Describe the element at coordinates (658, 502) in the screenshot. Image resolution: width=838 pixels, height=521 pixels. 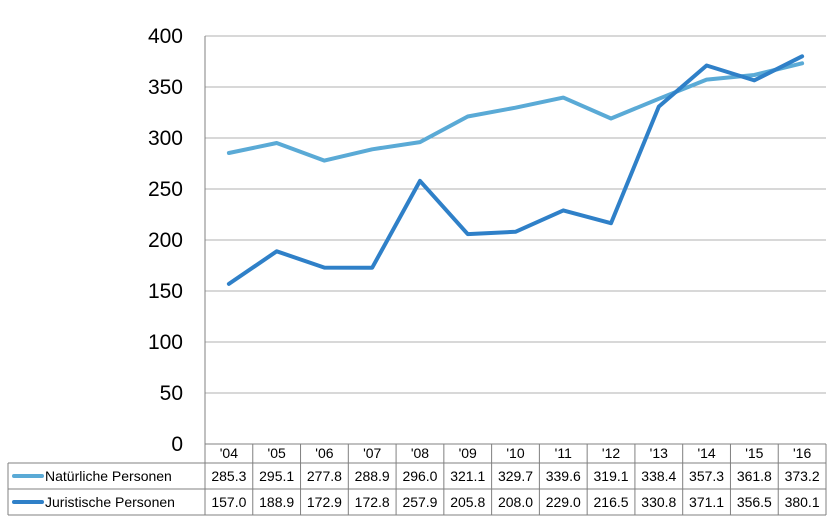
I see `data-value-cell: 330.8` at that location.